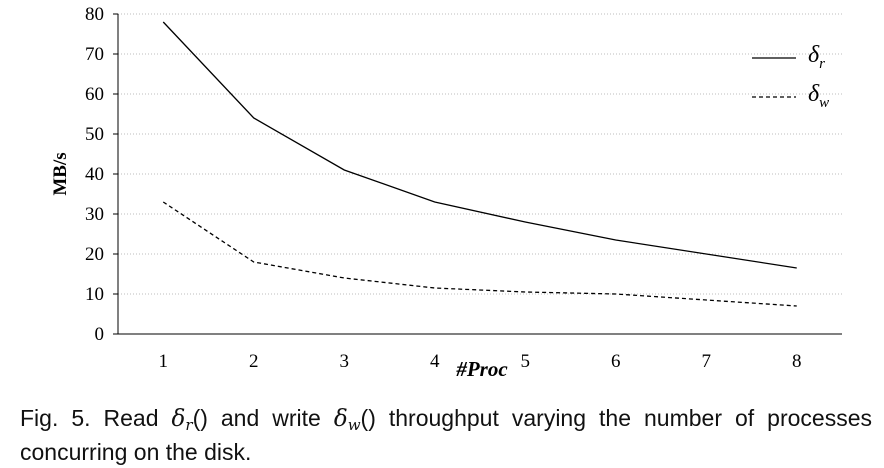  Describe the element at coordinates (616, 361) in the screenshot. I see `x-tick-label: 6` at that location.